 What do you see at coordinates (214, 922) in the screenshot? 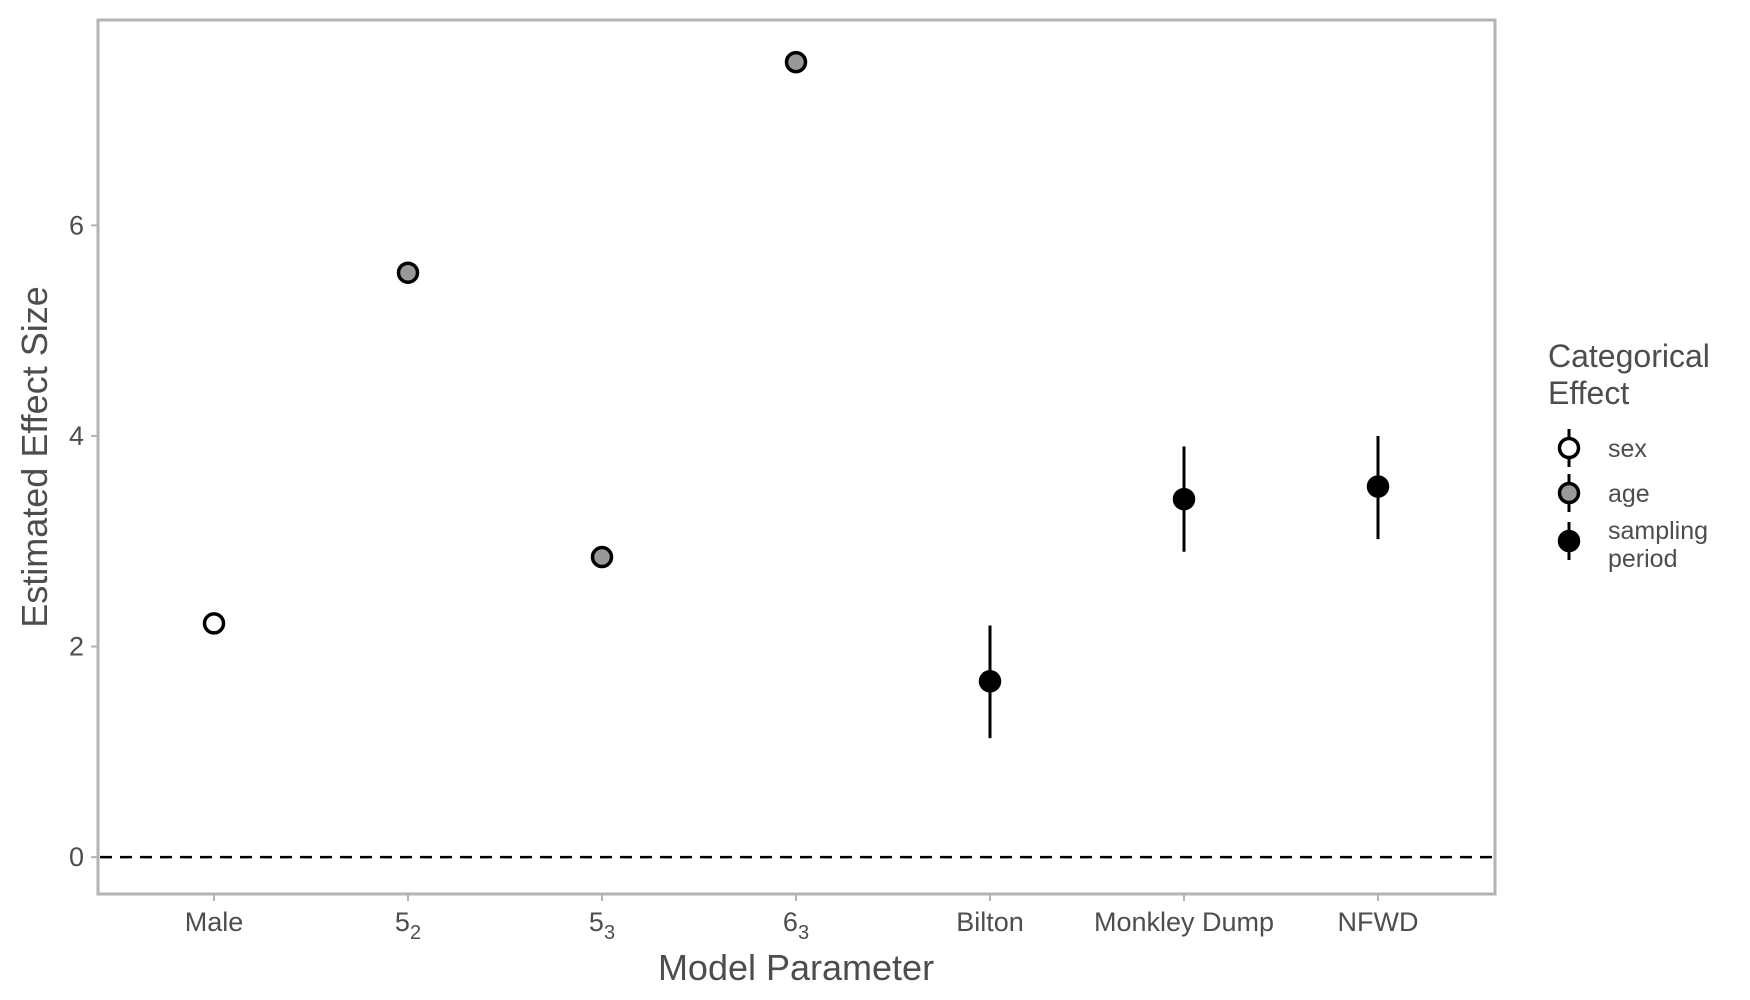
I see `x-tick-label: Male` at bounding box center [214, 922].